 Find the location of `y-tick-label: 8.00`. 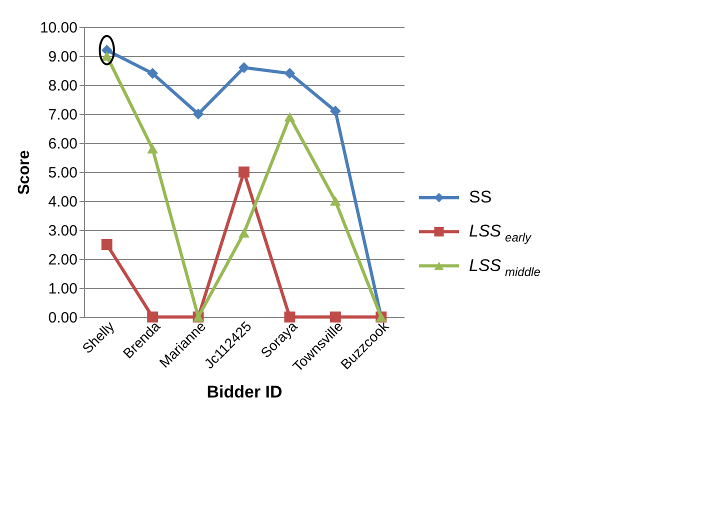

y-tick-label: 8.00 is located at coordinates (63, 86).